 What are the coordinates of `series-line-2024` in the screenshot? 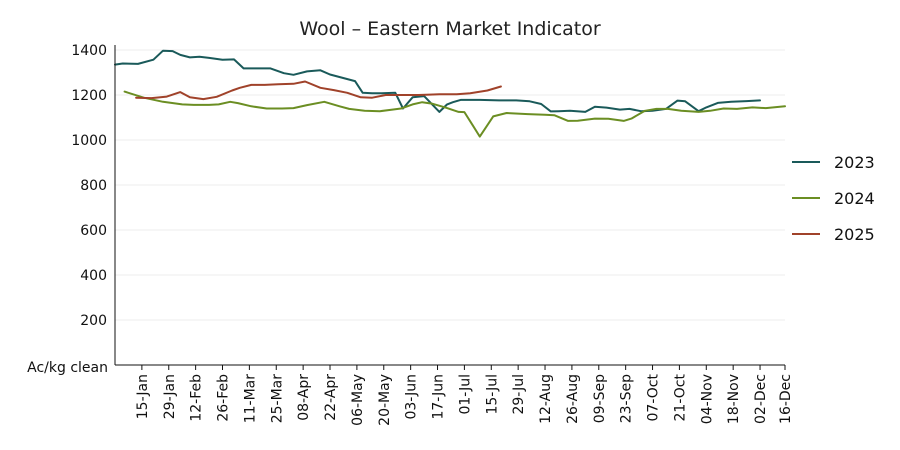 It's located at (454, 114).